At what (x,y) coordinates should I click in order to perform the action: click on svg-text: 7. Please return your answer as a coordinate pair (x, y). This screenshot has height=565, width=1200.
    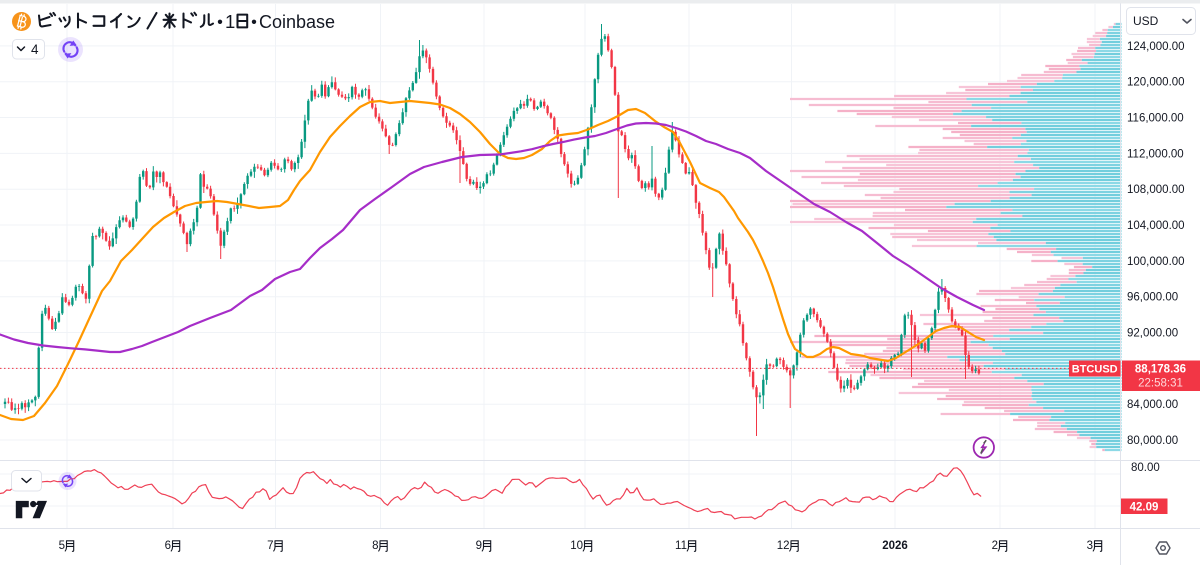
    Looking at the image, I should click on (270, 546).